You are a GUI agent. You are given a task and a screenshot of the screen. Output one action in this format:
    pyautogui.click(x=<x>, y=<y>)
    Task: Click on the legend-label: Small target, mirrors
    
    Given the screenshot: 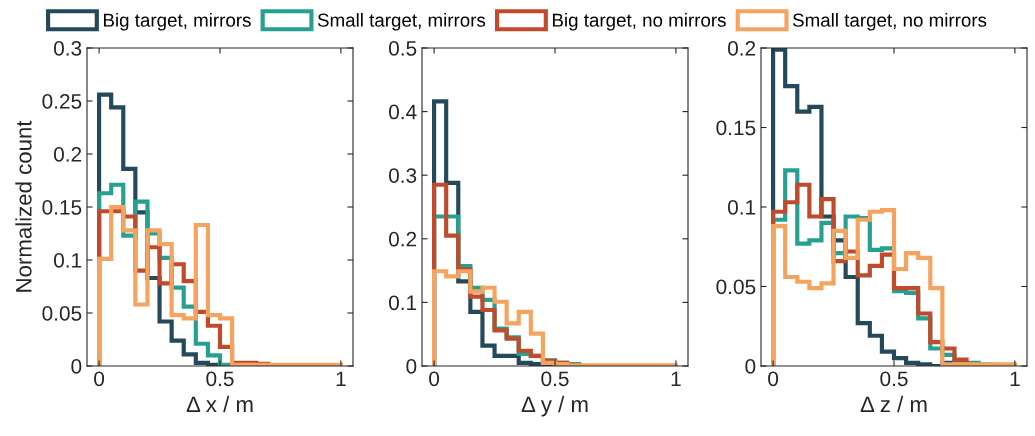 What is the action you would take?
    pyautogui.click(x=401, y=22)
    